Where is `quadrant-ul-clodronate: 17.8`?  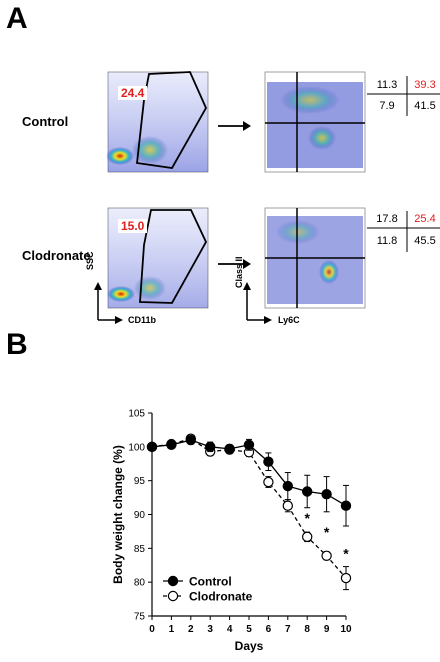 quadrant-ul-clodronate: 17.8 is located at coordinates (387, 219).